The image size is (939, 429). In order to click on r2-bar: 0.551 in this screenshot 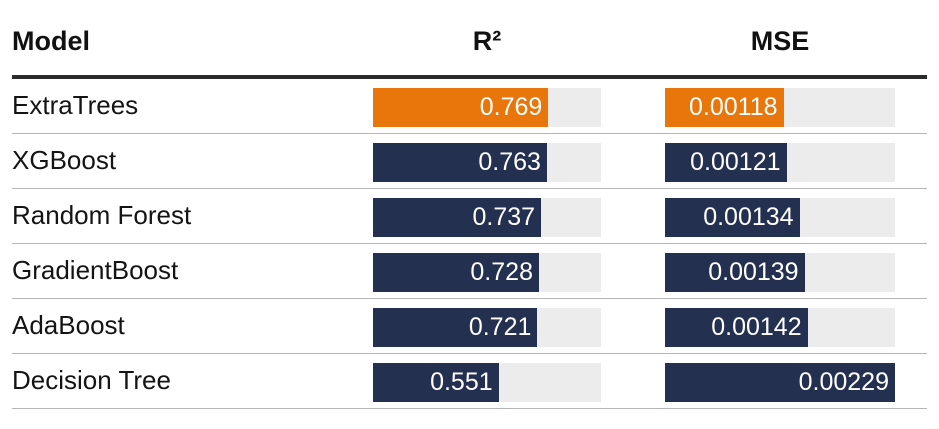, I will do `click(436, 382)`.